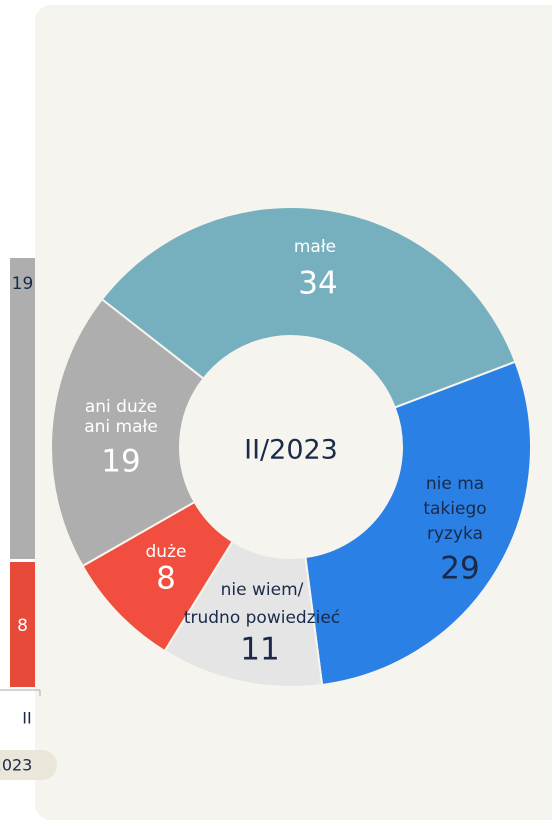 This screenshot has width=552, height=826. Describe the element at coordinates (291, 450) in the screenshot. I see `center-label: II/2023` at that location.